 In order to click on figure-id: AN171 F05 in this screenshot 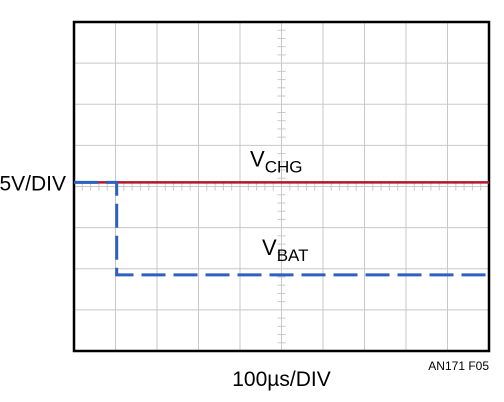, I will do `click(458, 366)`.